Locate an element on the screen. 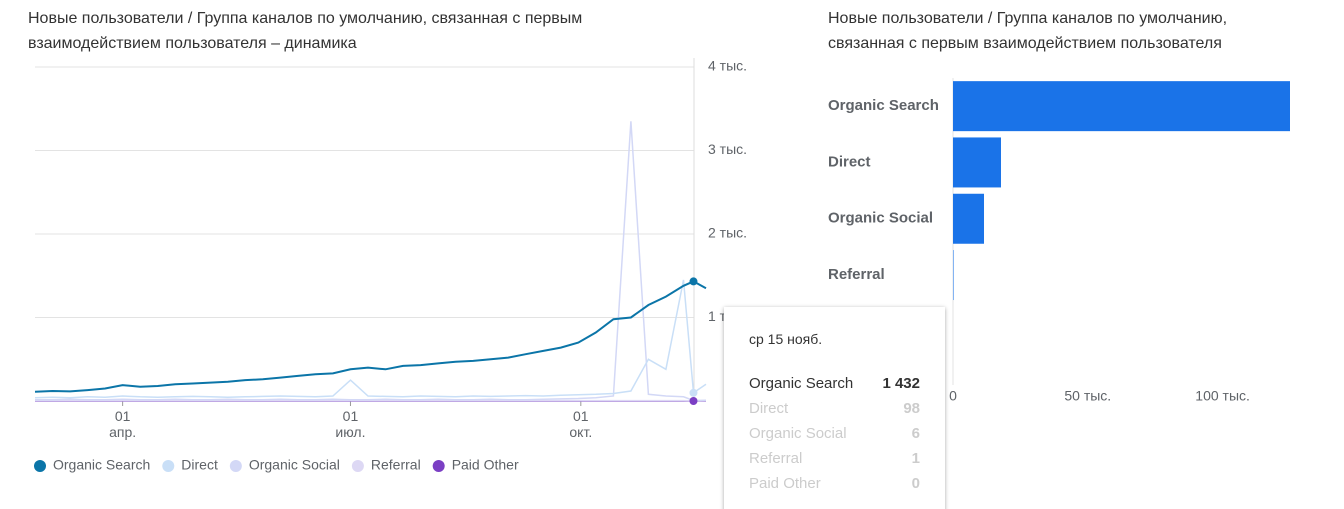 This screenshot has height=509, width=1344. tooltip-name: Organic Search is located at coordinates (801, 383).